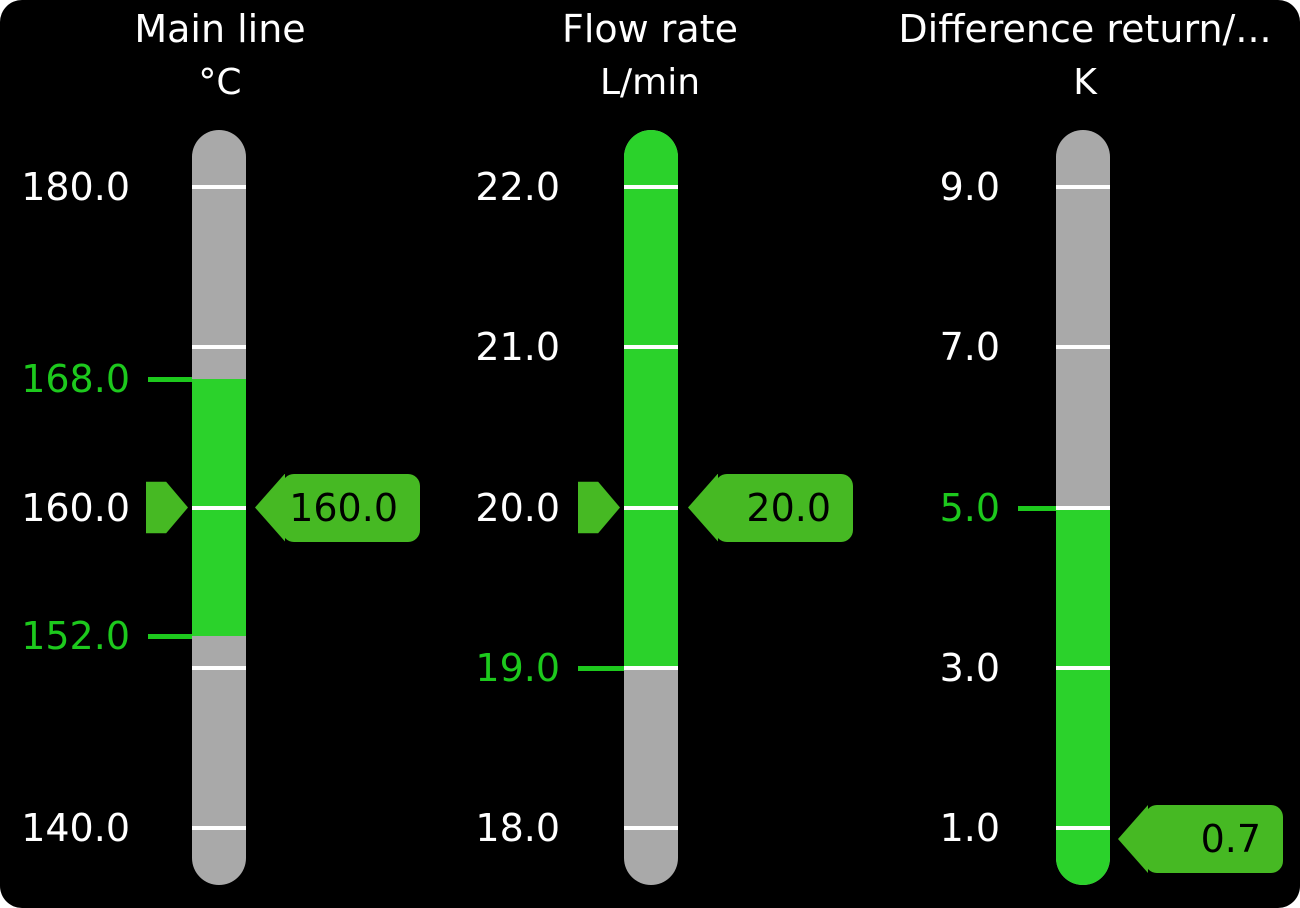 This screenshot has width=1300, height=908. I want to click on gauge-title: Flow rate, so click(649, 29).